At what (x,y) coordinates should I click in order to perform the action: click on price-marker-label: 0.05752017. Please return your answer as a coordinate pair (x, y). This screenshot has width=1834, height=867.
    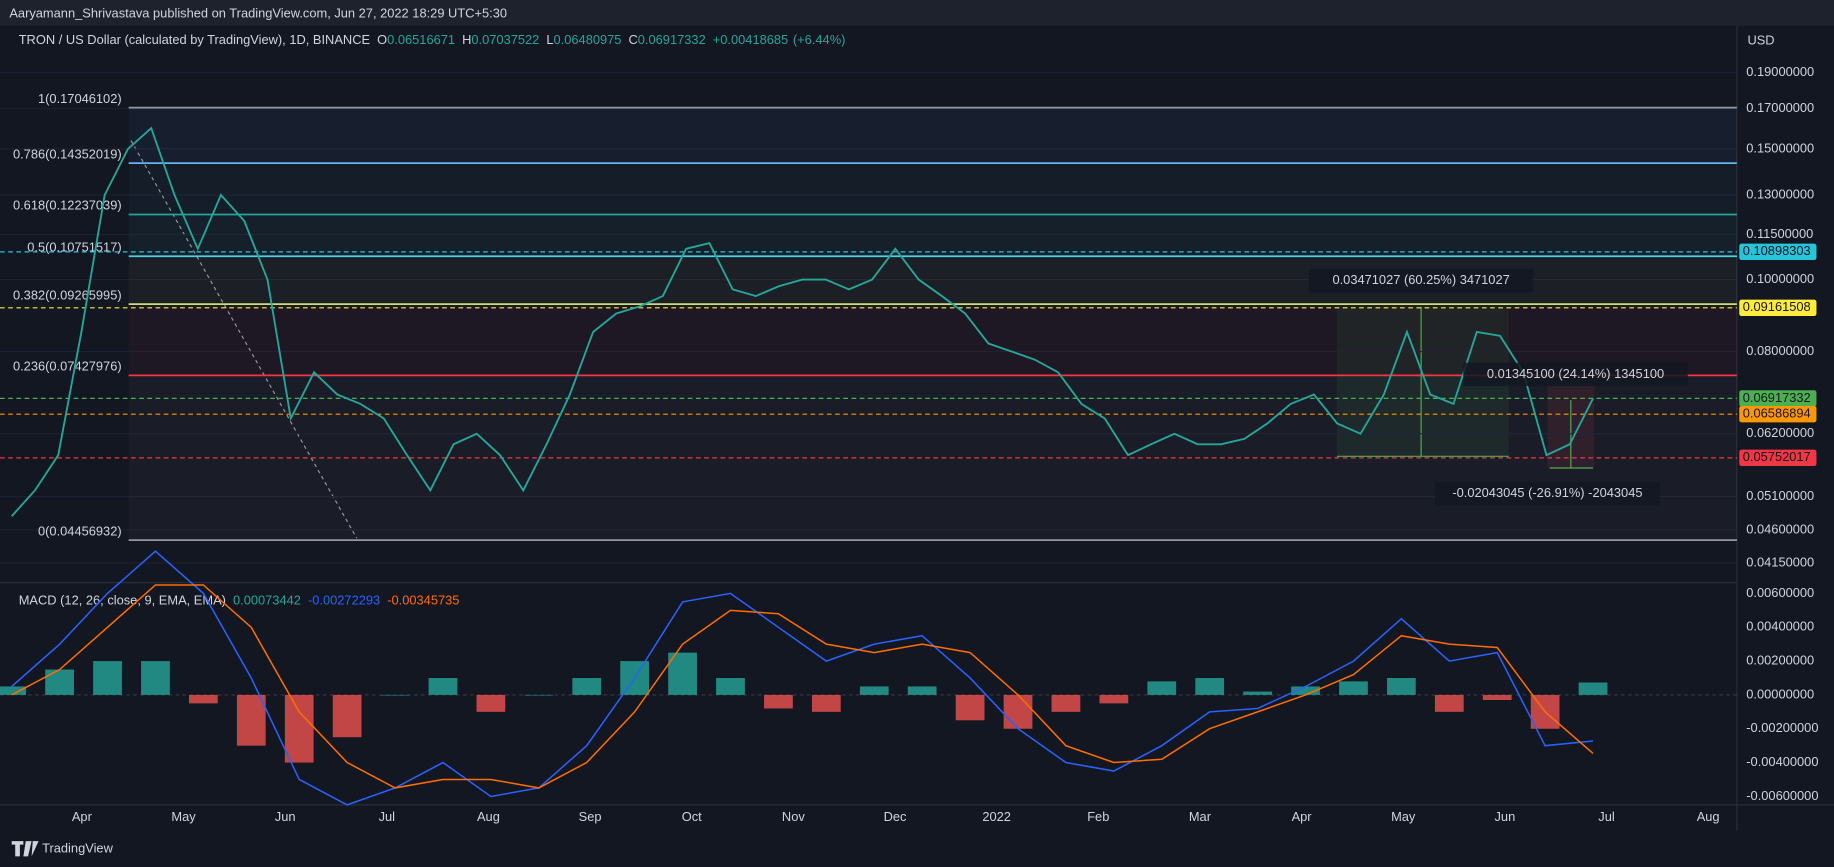
    Looking at the image, I should click on (1777, 456).